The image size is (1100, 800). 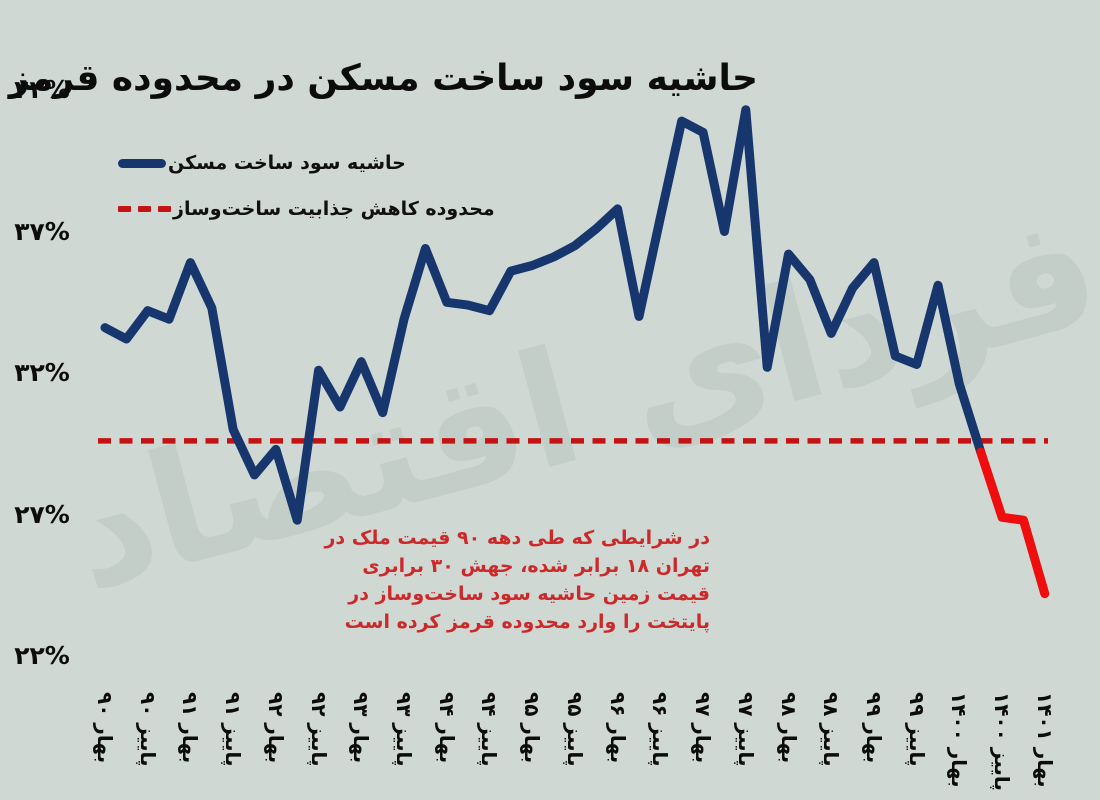 What do you see at coordinates (788, 728) in the screenshot?
I see `x-axis-tick-label: بهار ۹۸` at bounding box center [788, 728].